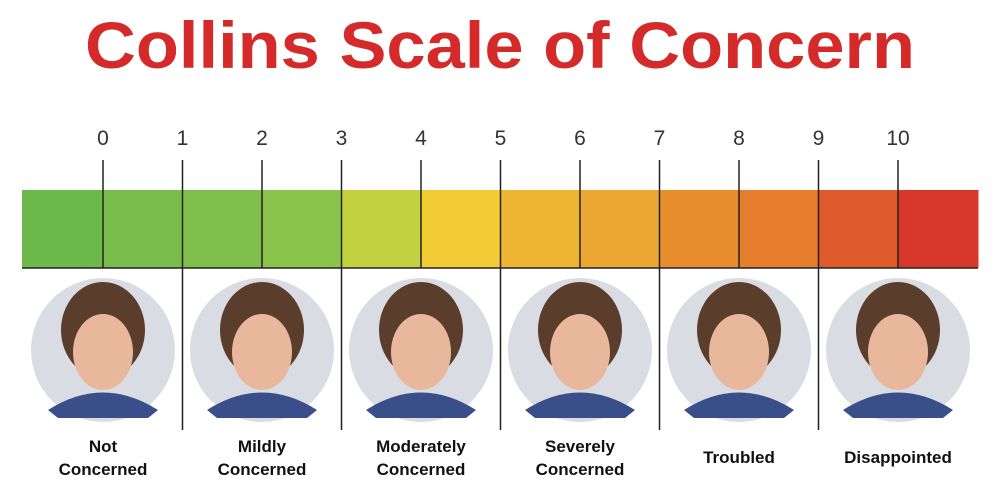 Image resolution: width=1000 pixels, height=489 pixels. I want to click on level-label: Troubled, so click(739, 457).